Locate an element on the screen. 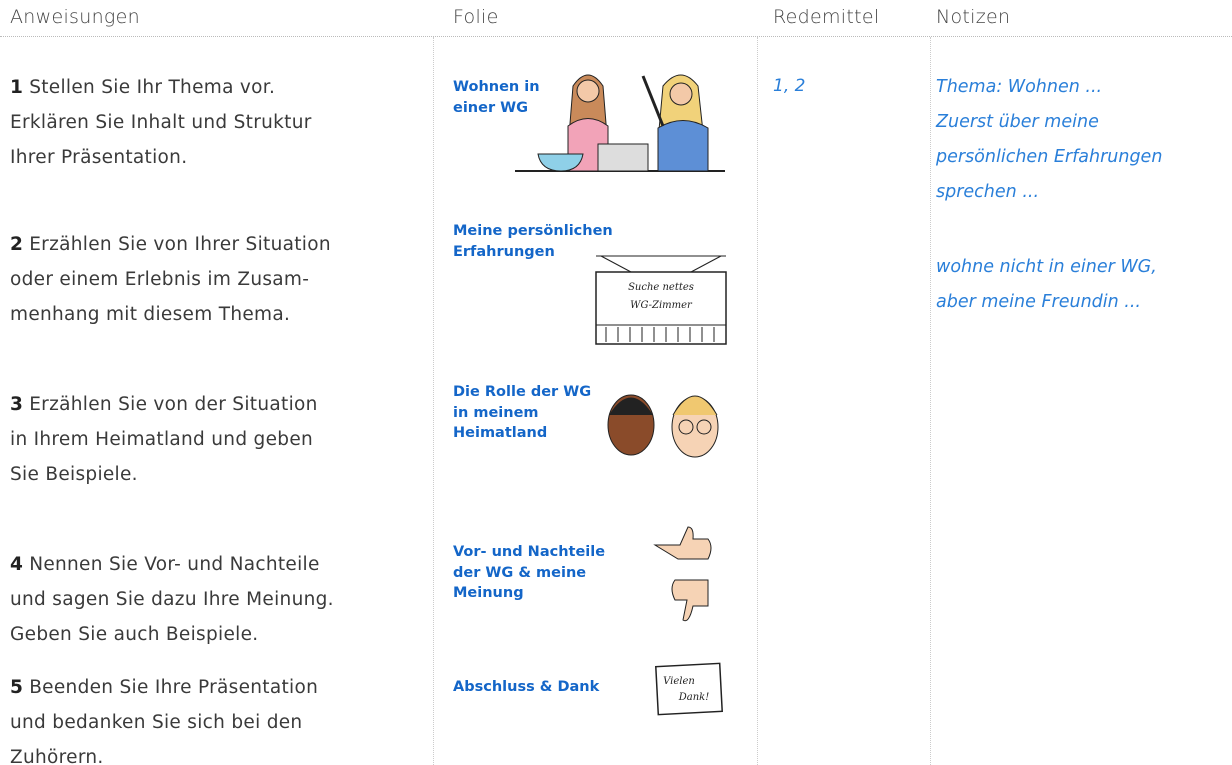  step-number: 1 is located at coordinates (17, 87).